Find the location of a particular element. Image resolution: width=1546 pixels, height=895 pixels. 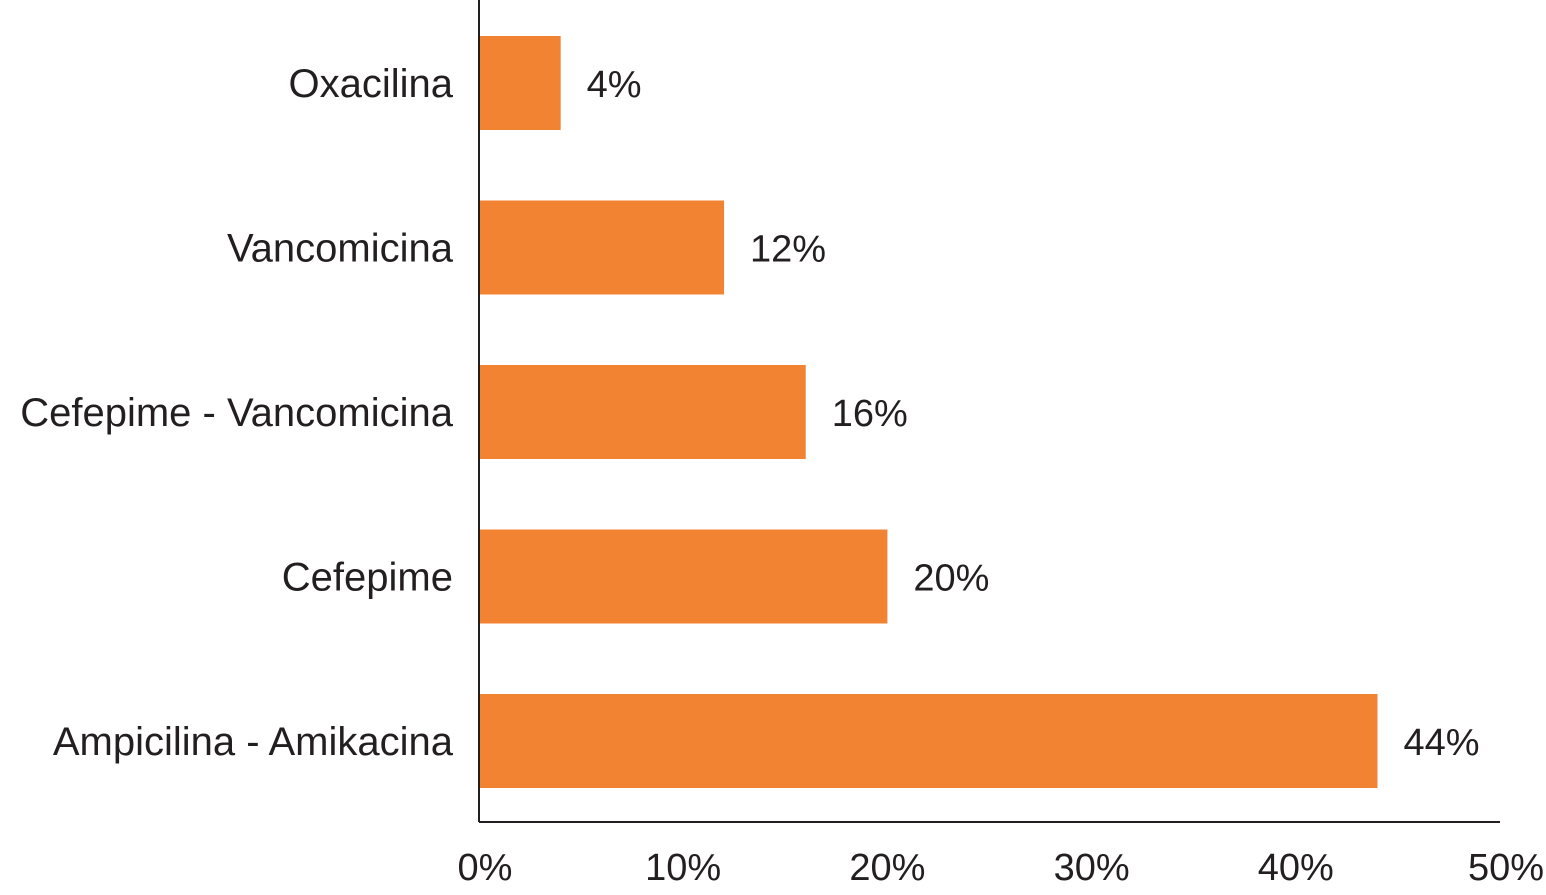

data-label: 4% is located at coordinates (614, 85).